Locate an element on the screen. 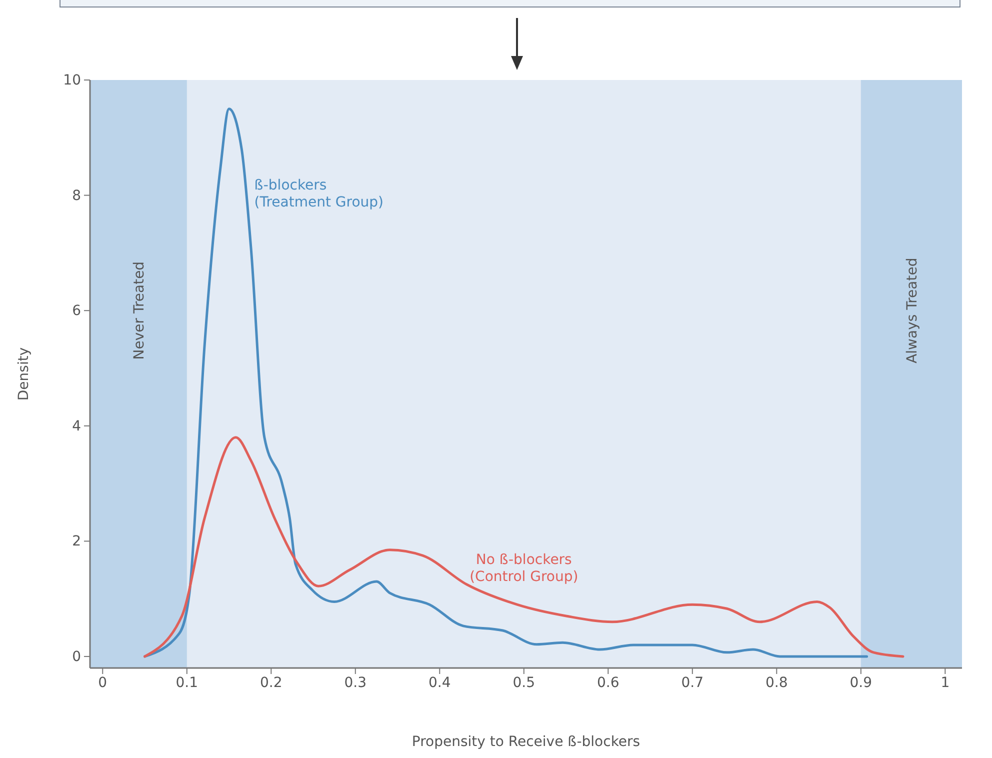  series-label: ß-blockers (Treatment Group) is located at coordinates (319, 194).